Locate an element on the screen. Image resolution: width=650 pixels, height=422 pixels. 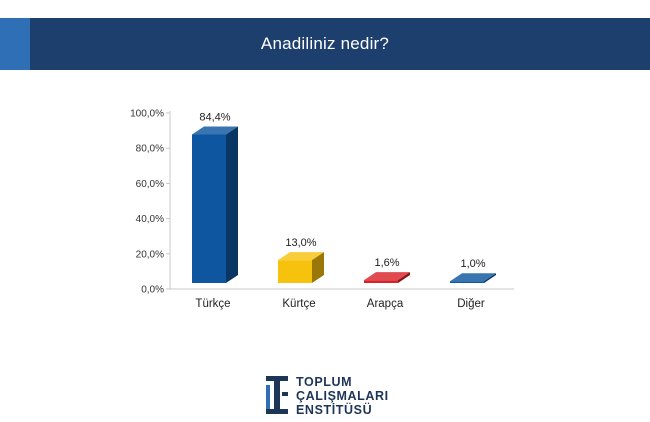
institute-logo: TOPLUM ÇALIŞMALARI ENSTİTÜSÜ is located at coordinates (331, 396).